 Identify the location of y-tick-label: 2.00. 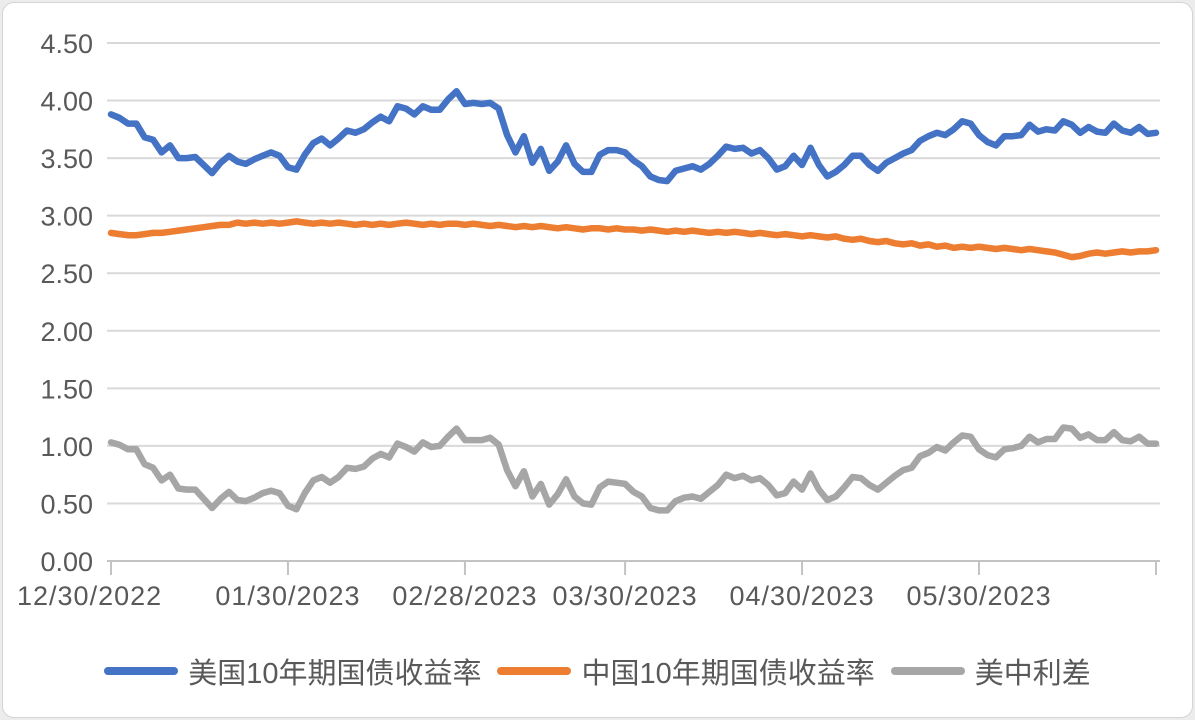
(66, 332).